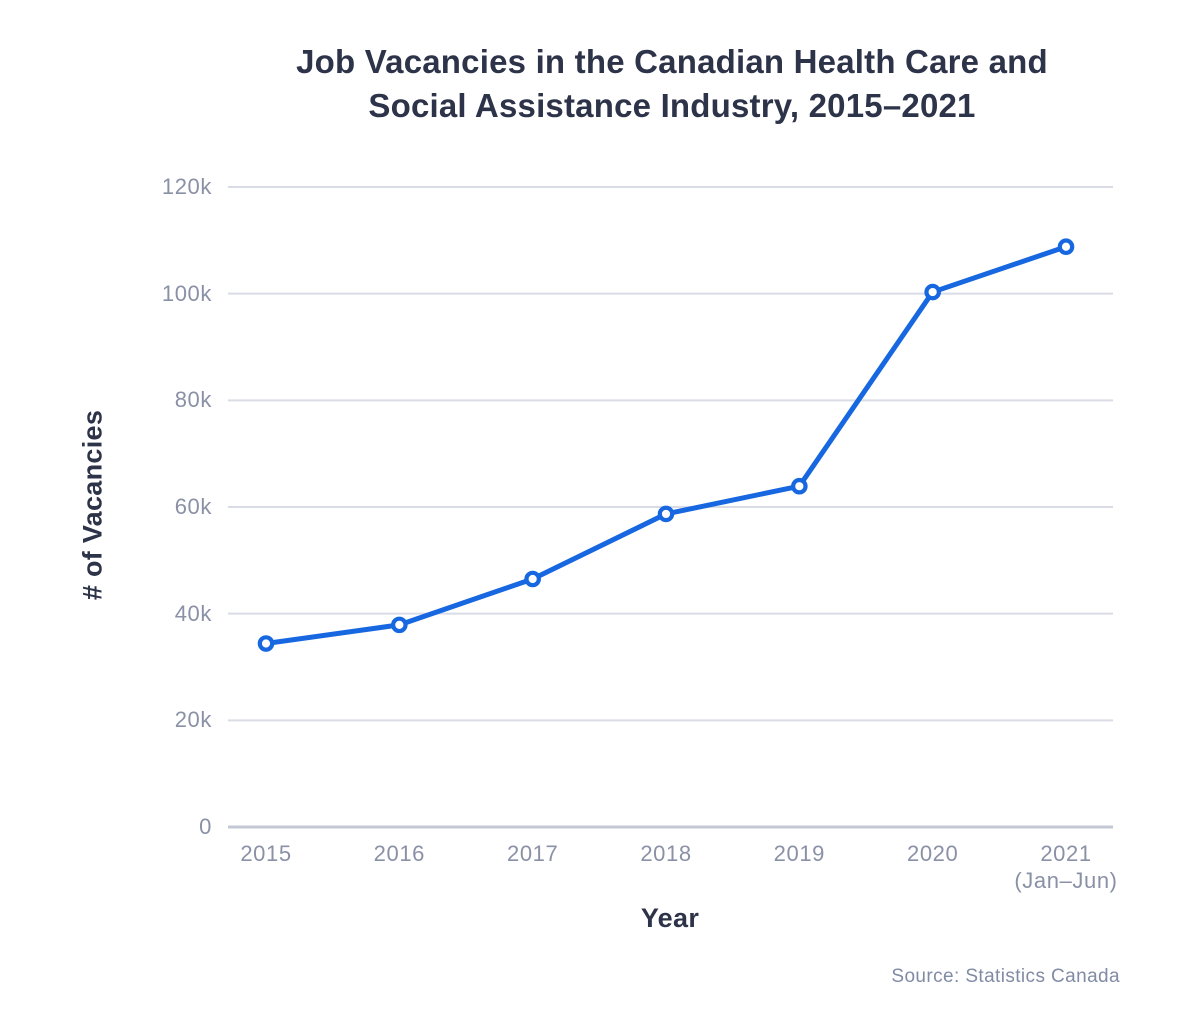 This screenshot has height=1030, width=1200. Describe the element at coordinates (666, 853) in the screenshot. I see `x-tick-label-2018: 2018` at that location.